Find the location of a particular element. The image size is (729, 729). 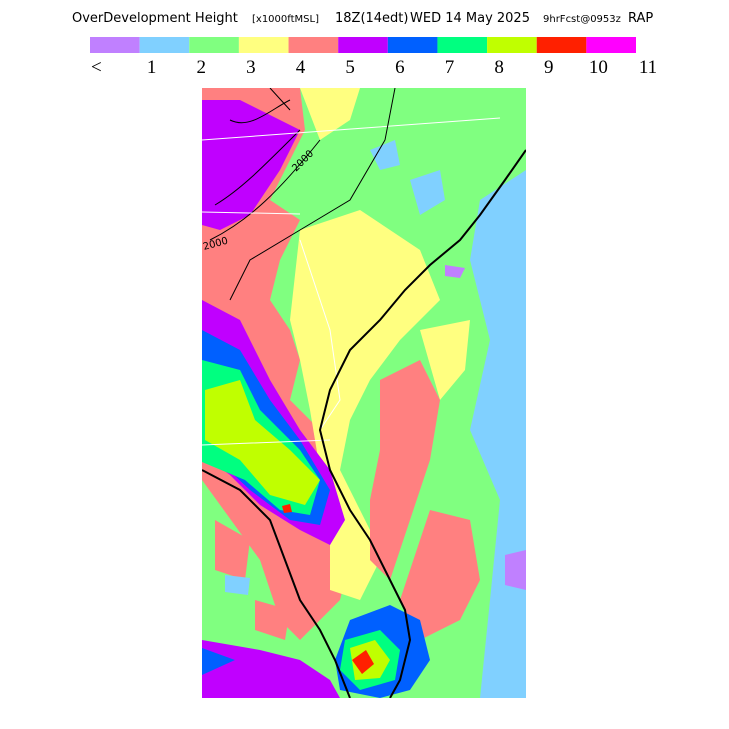

colorbar-label: 10 is located at coordinates (598, 67).